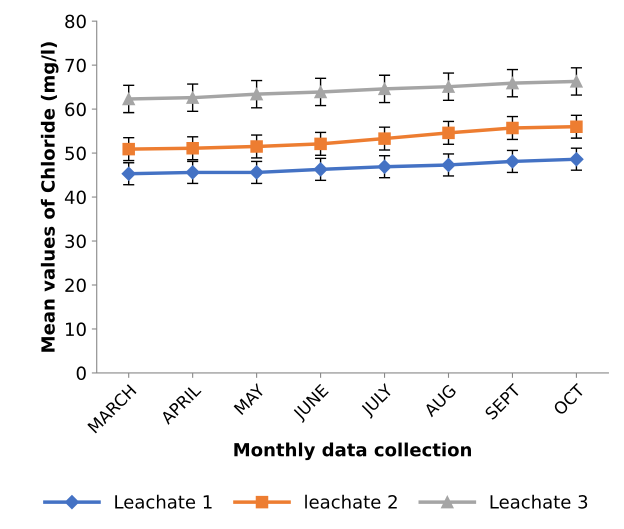 This screenshot has width=624, height=529. I want to click on y-tick-label: 10, so click(76, 329).